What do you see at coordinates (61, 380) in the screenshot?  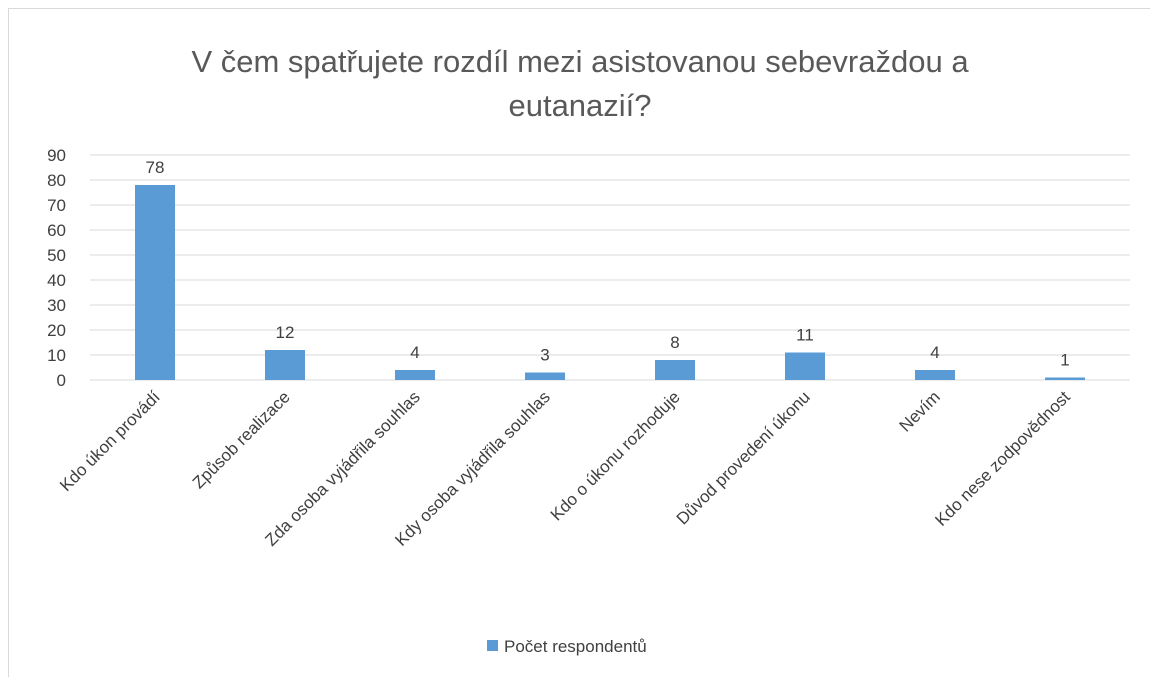 I see `y-tick-label: 0` at bounding box center [61, 380].